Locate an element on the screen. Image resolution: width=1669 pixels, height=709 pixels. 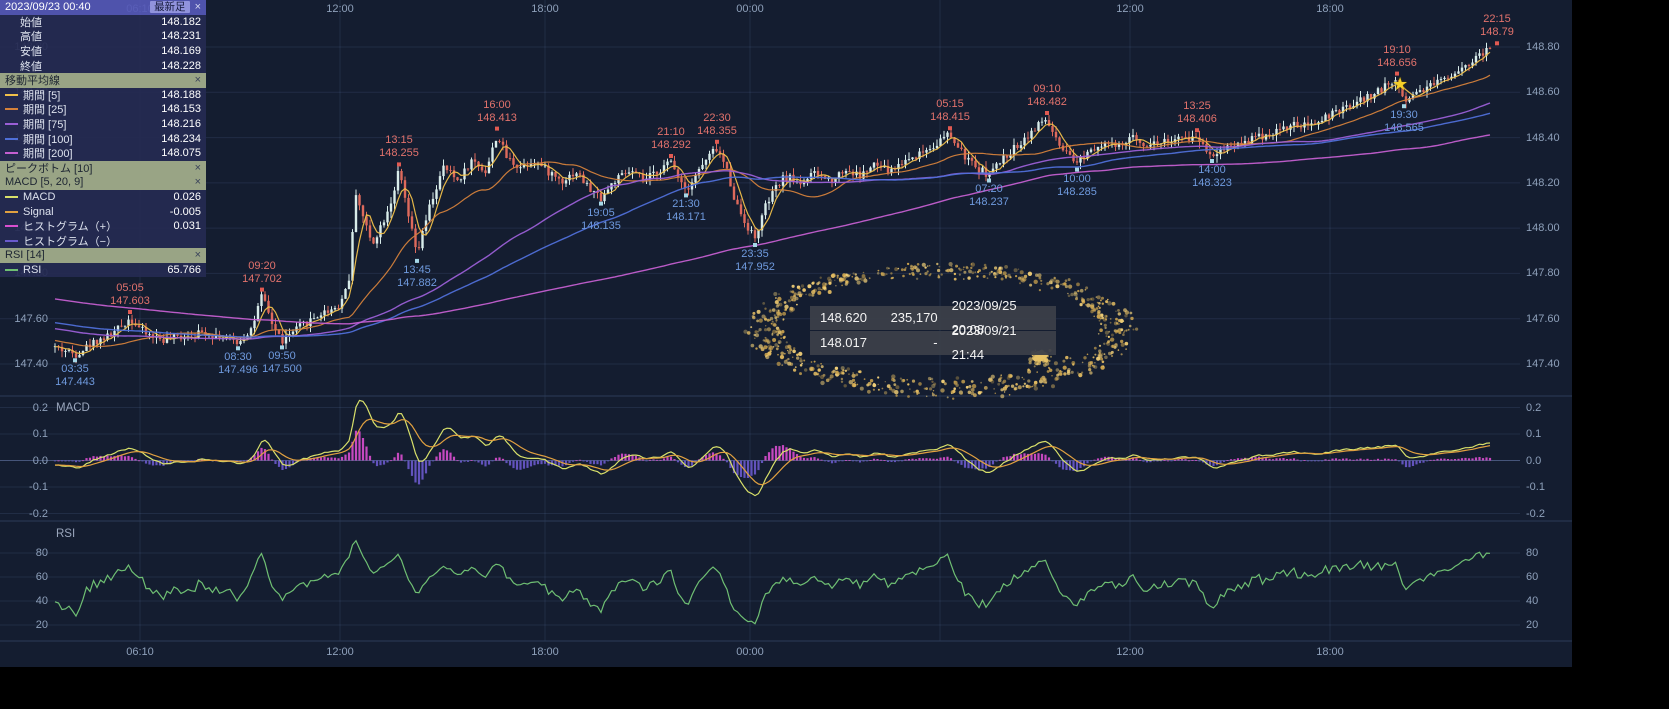
indicator-label: Signal is located at coordinates (87, 212).